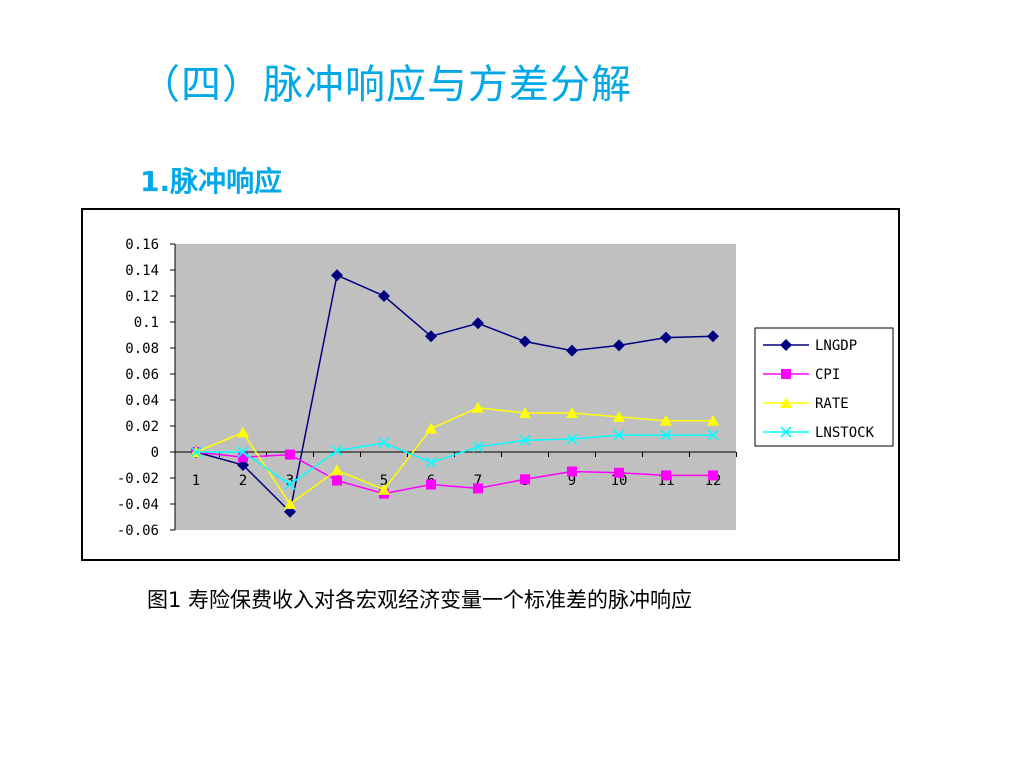  What do you see at coordinates (146, 323) in the screenshot?
I see `y-tick-label: 0.1` at bounding box center [146, 323].